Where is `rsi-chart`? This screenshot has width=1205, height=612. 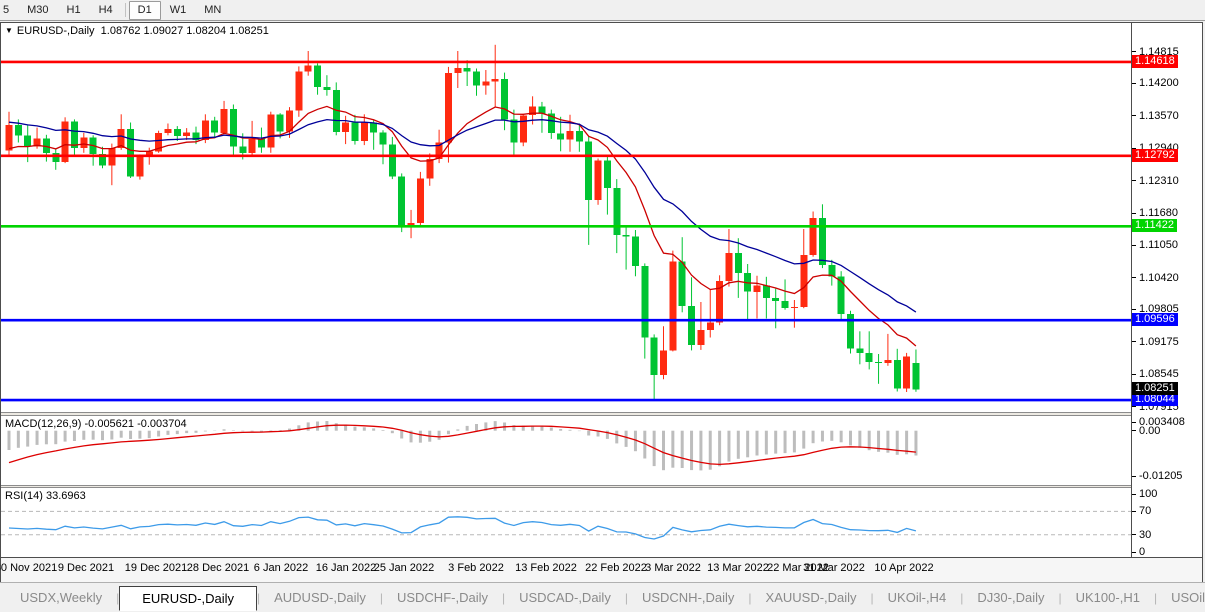
rsi-chart is located at coordinates (566, 522).